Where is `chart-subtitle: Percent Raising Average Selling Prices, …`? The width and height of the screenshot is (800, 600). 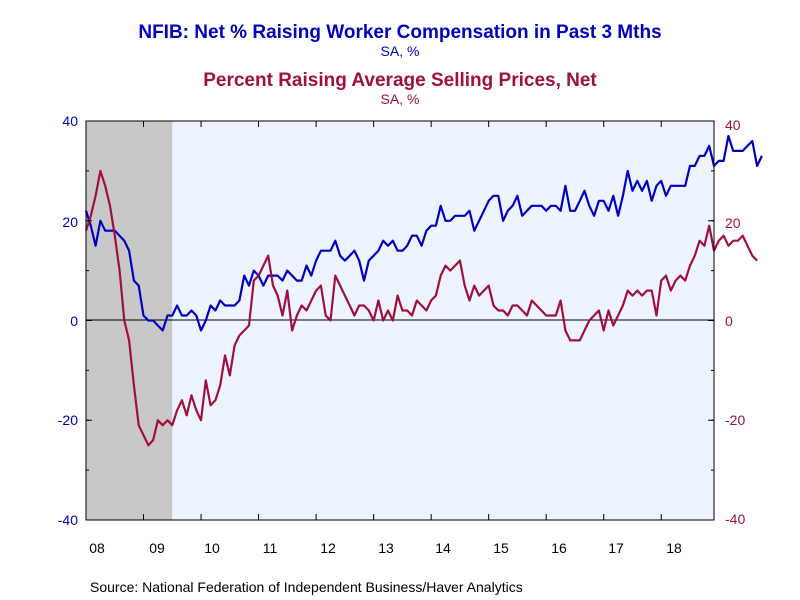 chart-subtitle: Percent Raising Average Selling Prices, … is located at coordinates (400, 80).